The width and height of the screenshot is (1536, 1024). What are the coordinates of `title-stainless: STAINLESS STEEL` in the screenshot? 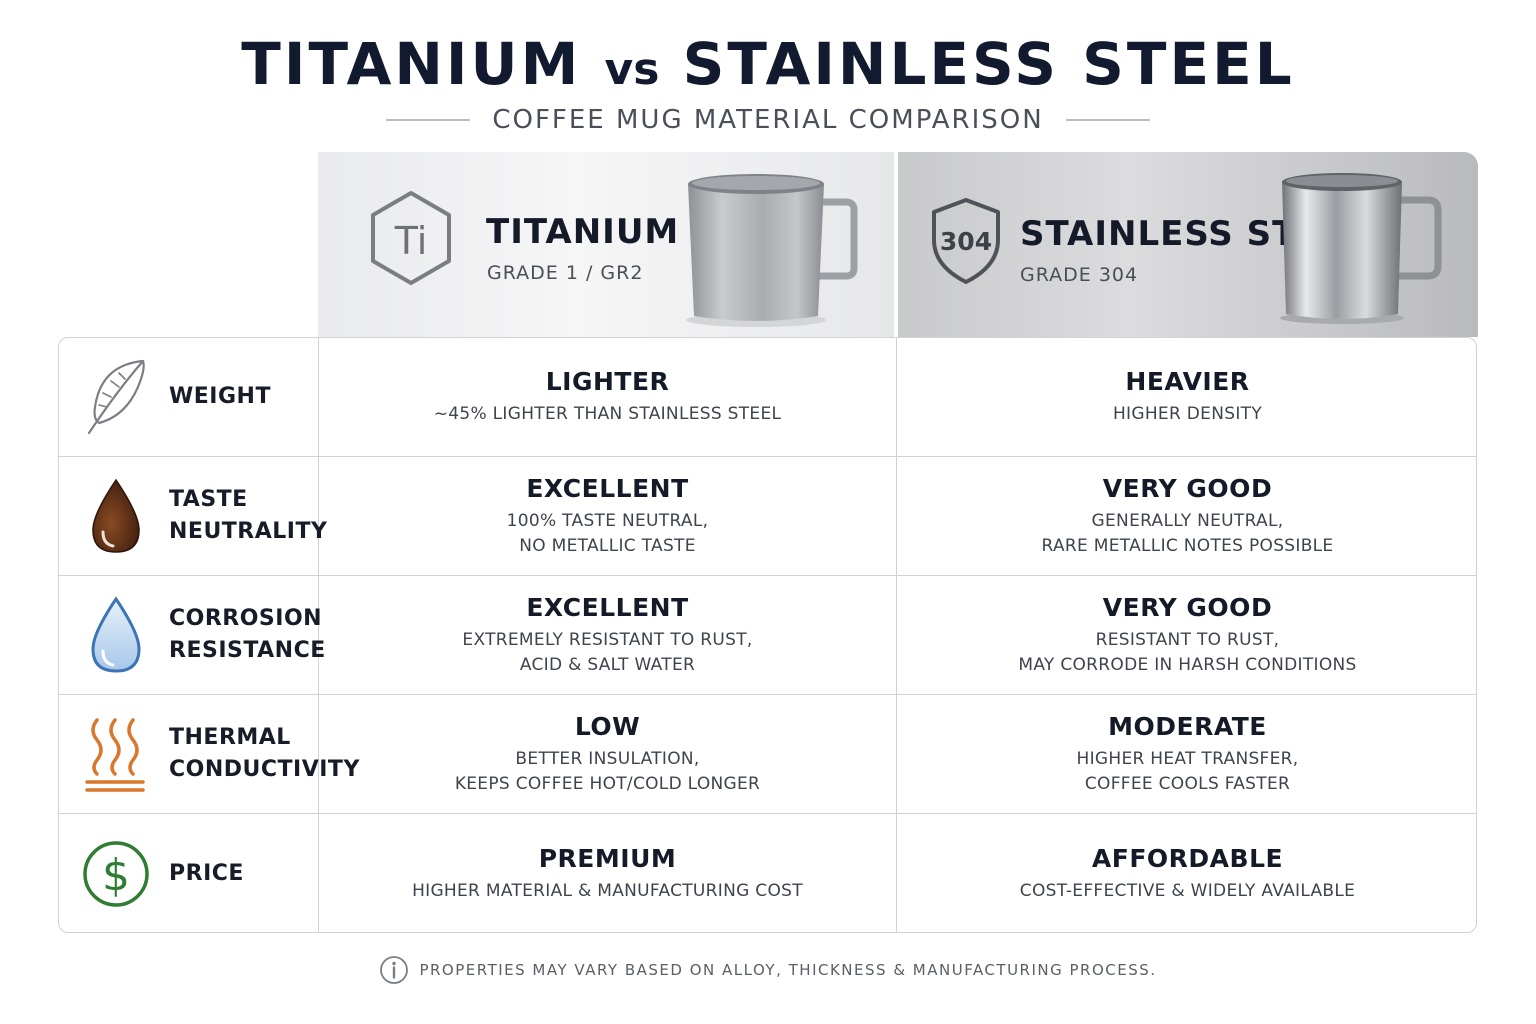 It's located at (988, 64).